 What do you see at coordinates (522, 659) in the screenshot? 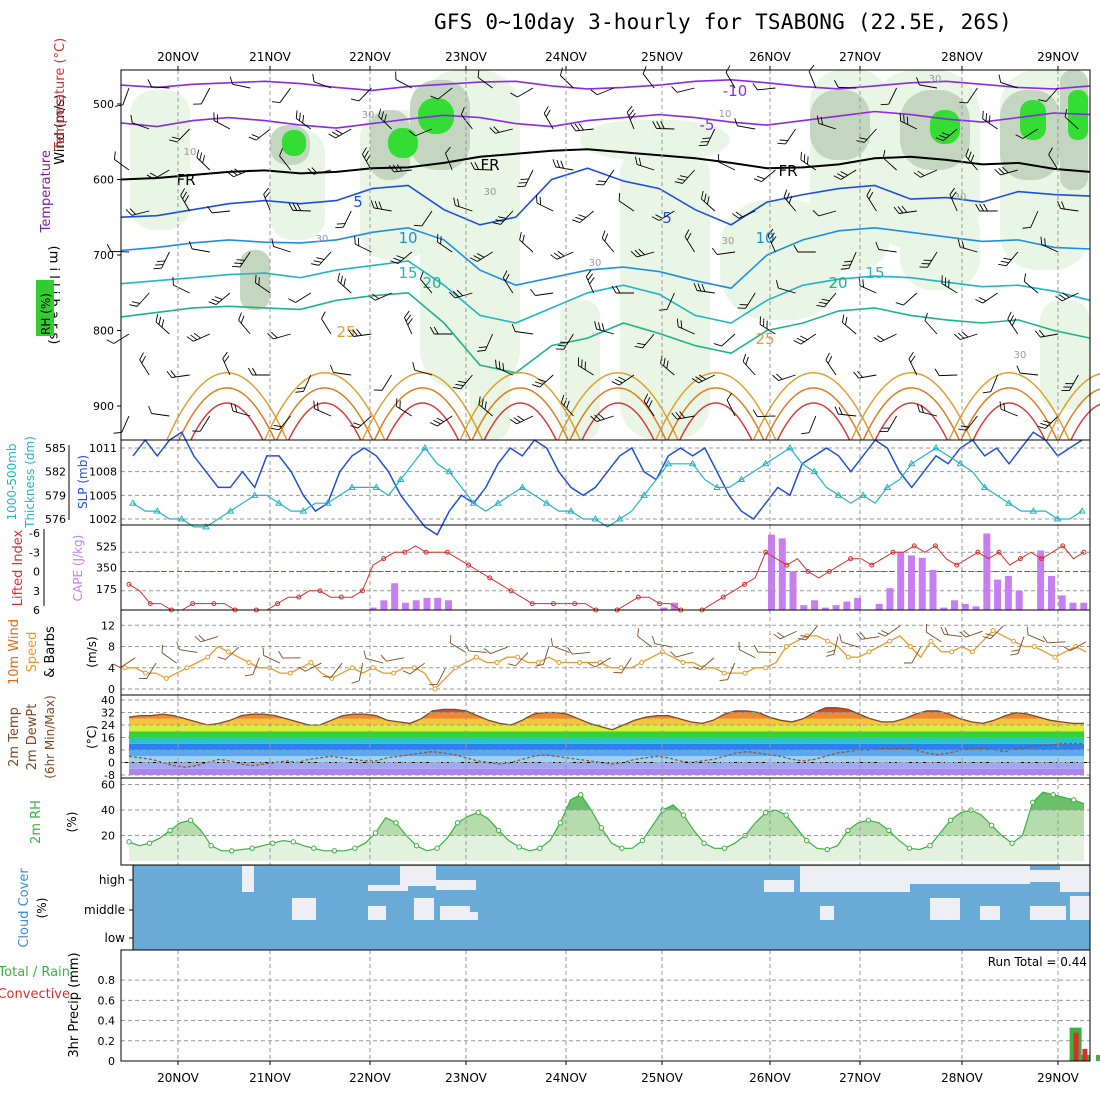
I see `surface-barb-39-staff` at bounding box center [522, 659].